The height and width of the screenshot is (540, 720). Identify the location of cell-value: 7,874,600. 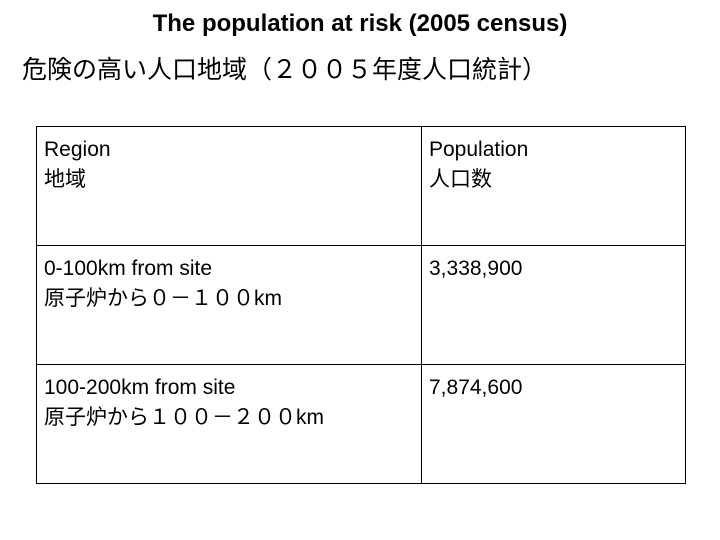
(476, 387).